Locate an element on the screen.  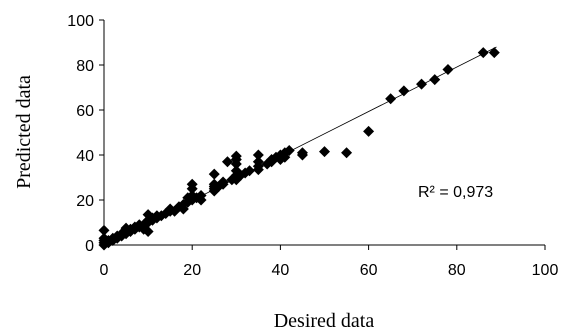
r-squared-annotation: R² = 0,973 is located at coordinates (455, 192).